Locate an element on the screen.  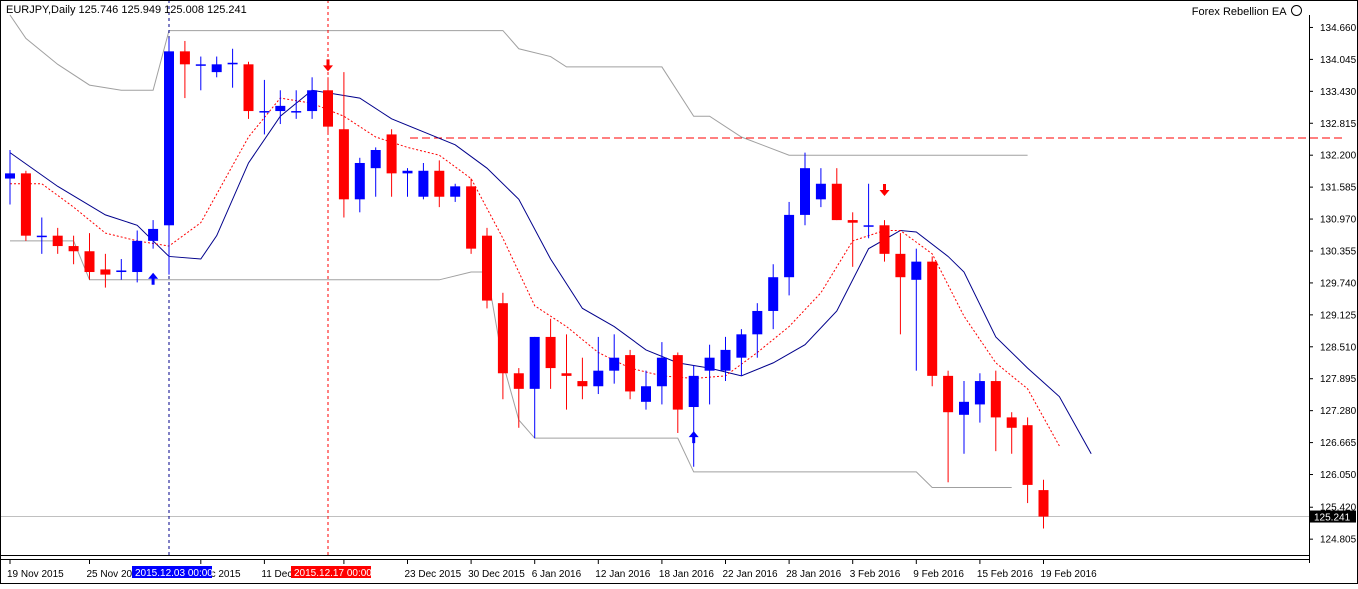
date-tick-label: 30 Dec 2015 is located at coordinates (496, 574).